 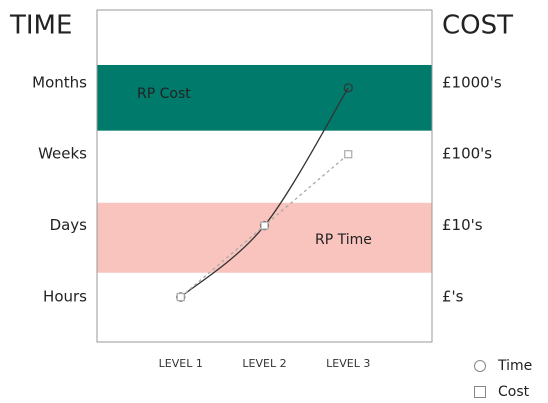 I want to click on y2-tick-label: £'s, so click(x=453, y=297).